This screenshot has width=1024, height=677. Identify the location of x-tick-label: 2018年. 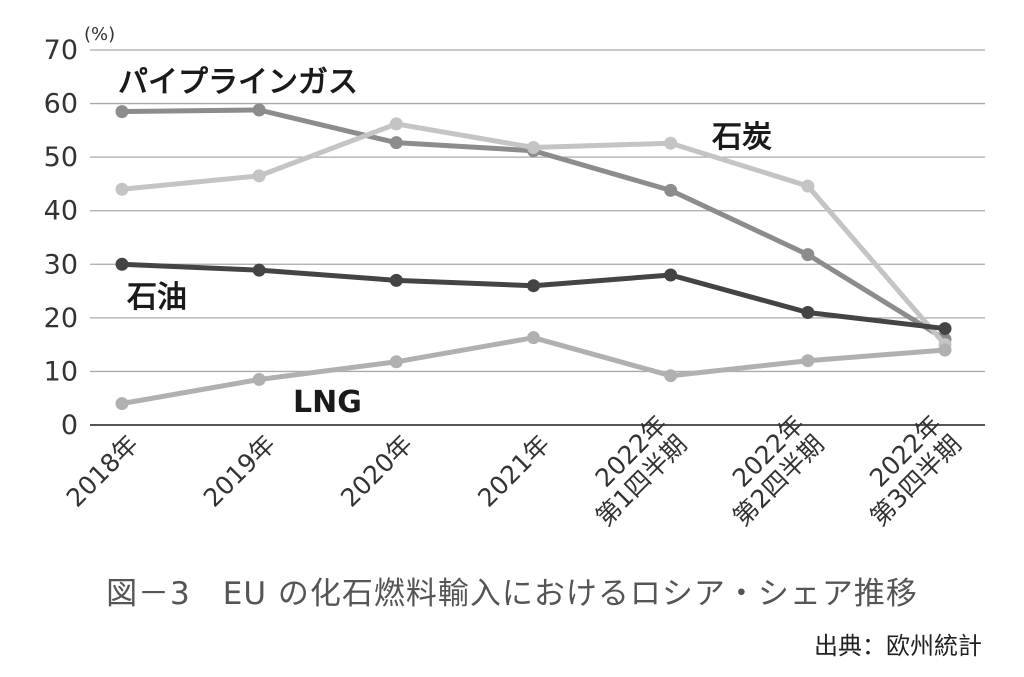
(102, 470).